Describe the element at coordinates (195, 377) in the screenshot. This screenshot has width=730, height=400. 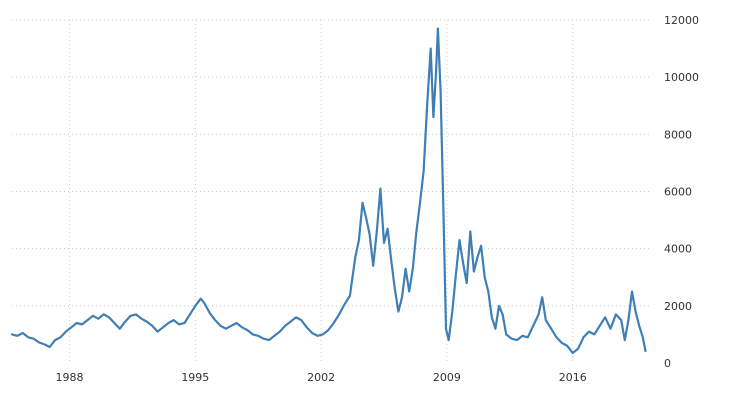
I see `x-tick-label: 1995` at that location.